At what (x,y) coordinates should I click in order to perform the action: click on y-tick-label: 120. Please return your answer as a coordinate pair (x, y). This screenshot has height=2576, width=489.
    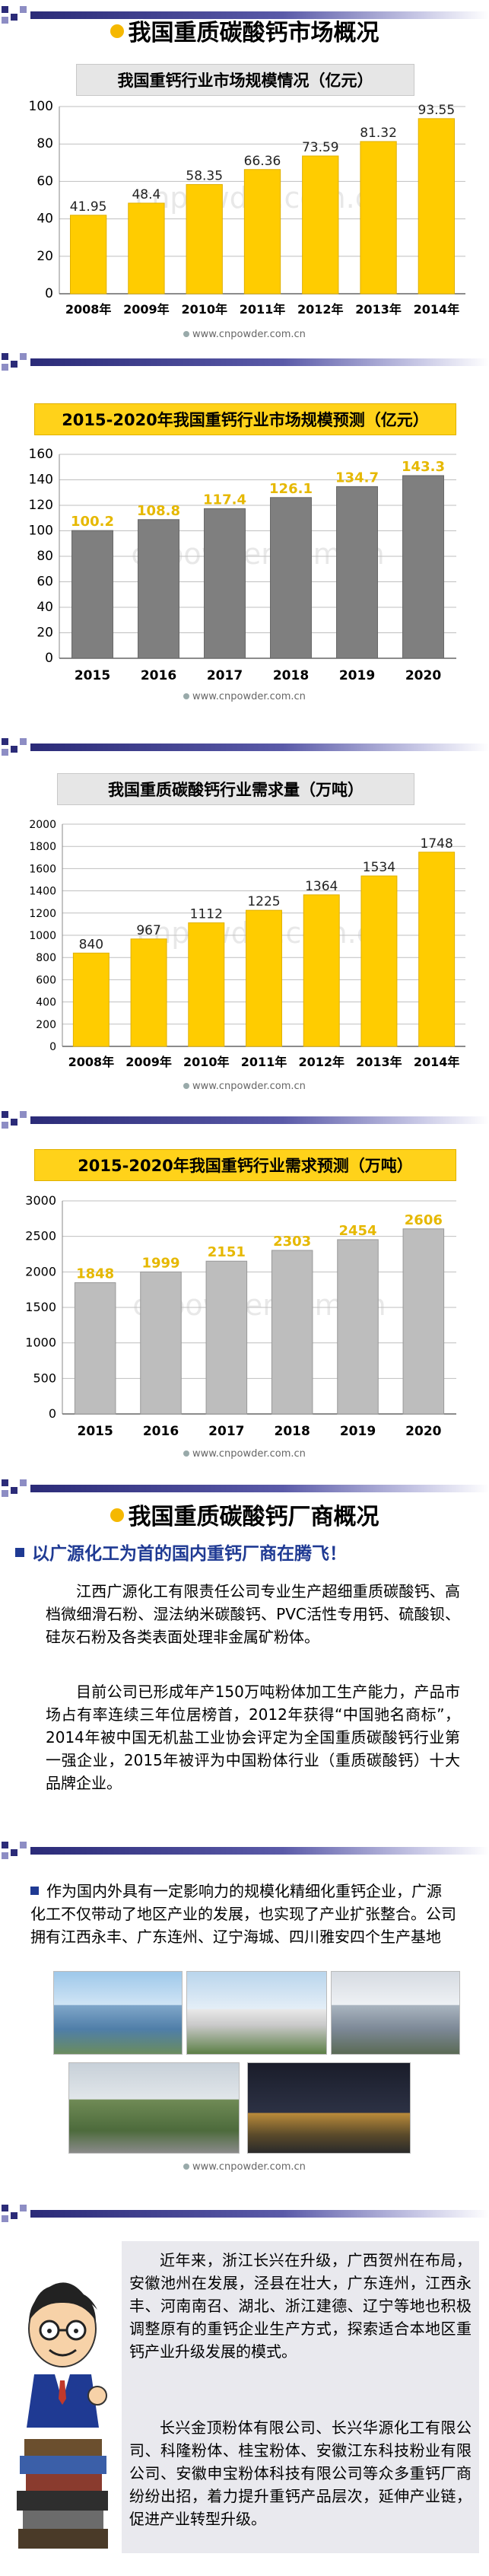
    Looking at the image, I should click on (41, 506).